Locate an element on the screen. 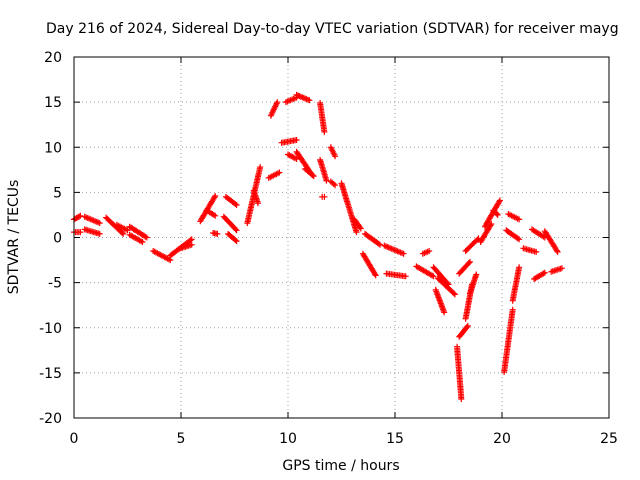 This screenshot has width=640, height=480. y-tick-label: 0 is located at coordinates (57, 239).